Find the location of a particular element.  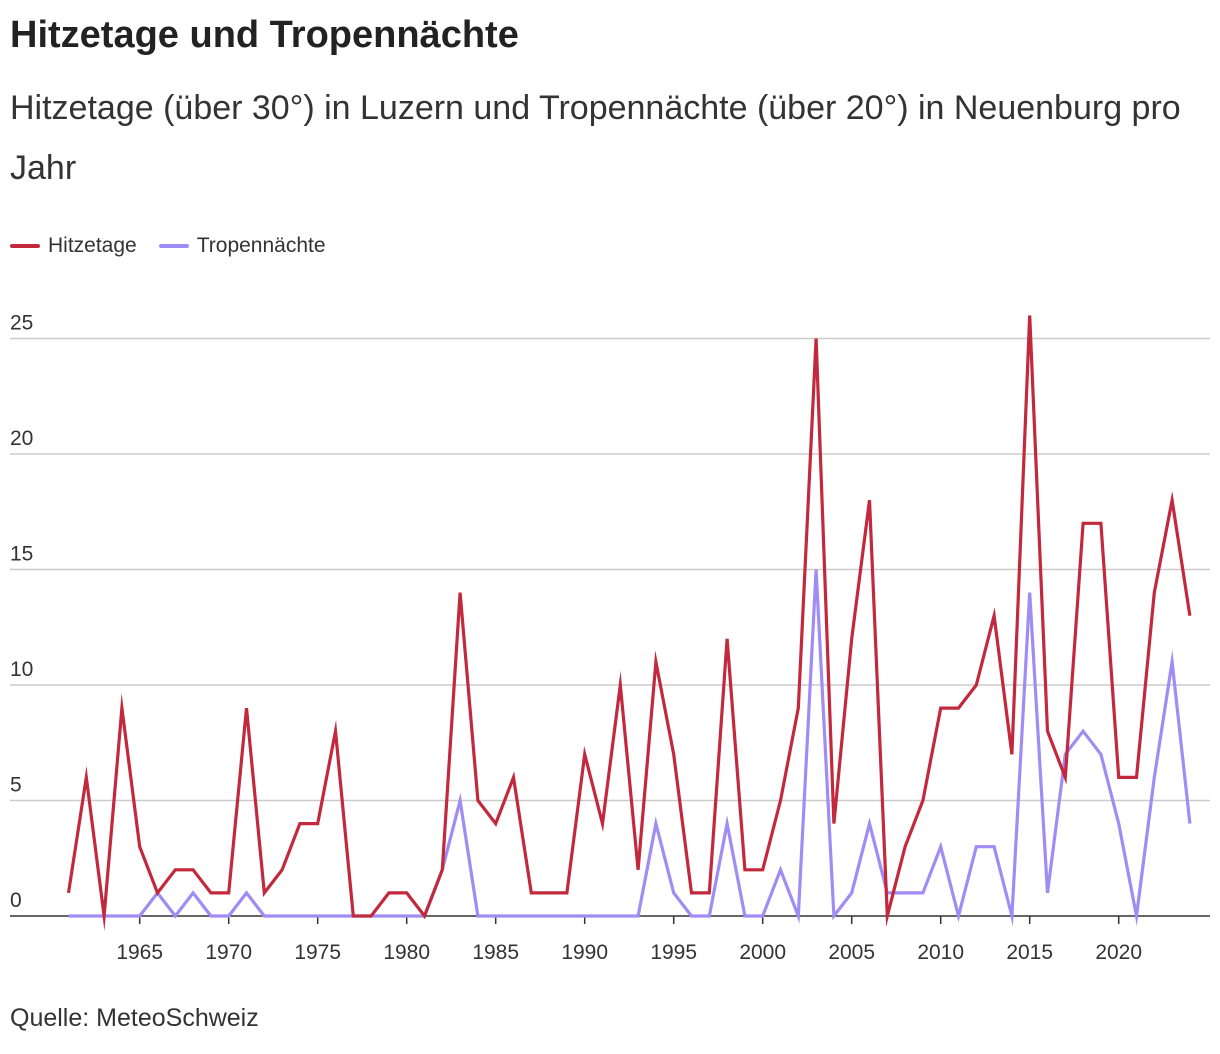

legend-swatch-tropennaechte is located at coordinates (173, 246).